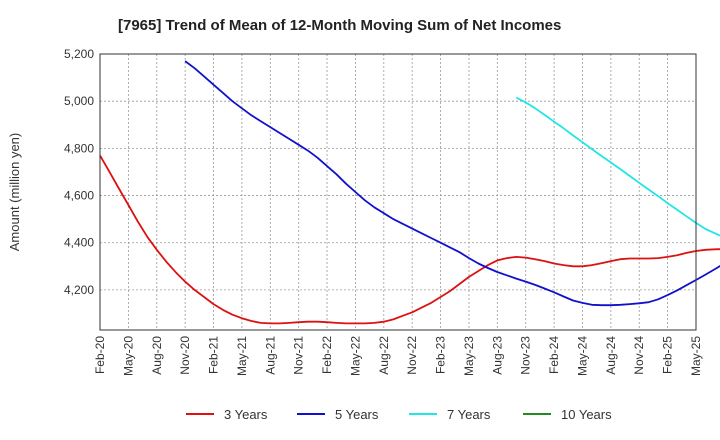  What do you see at coordinates (497, 355) in the screenshot?
I see `x-tick-label: Aug-23` at bounding box center [497, 355].